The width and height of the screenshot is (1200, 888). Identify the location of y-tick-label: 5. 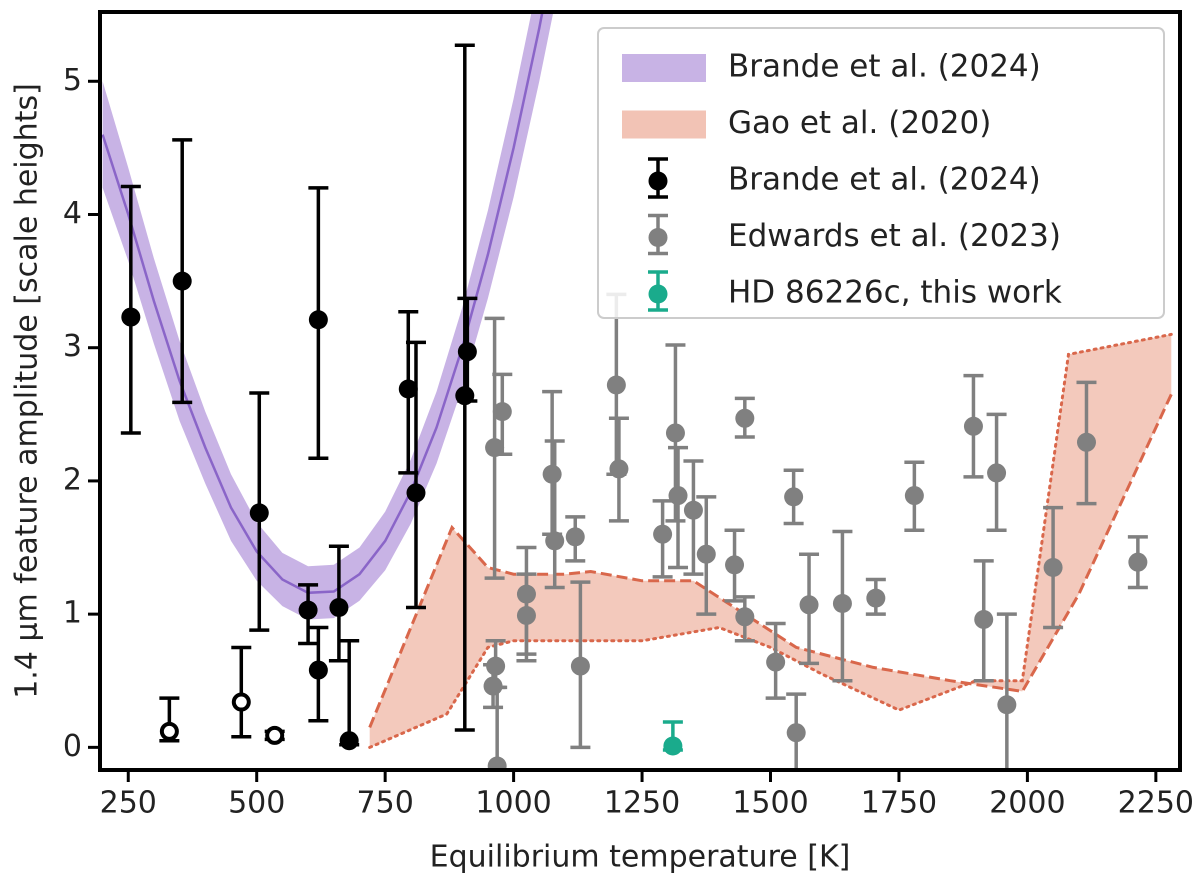
(72, 80).